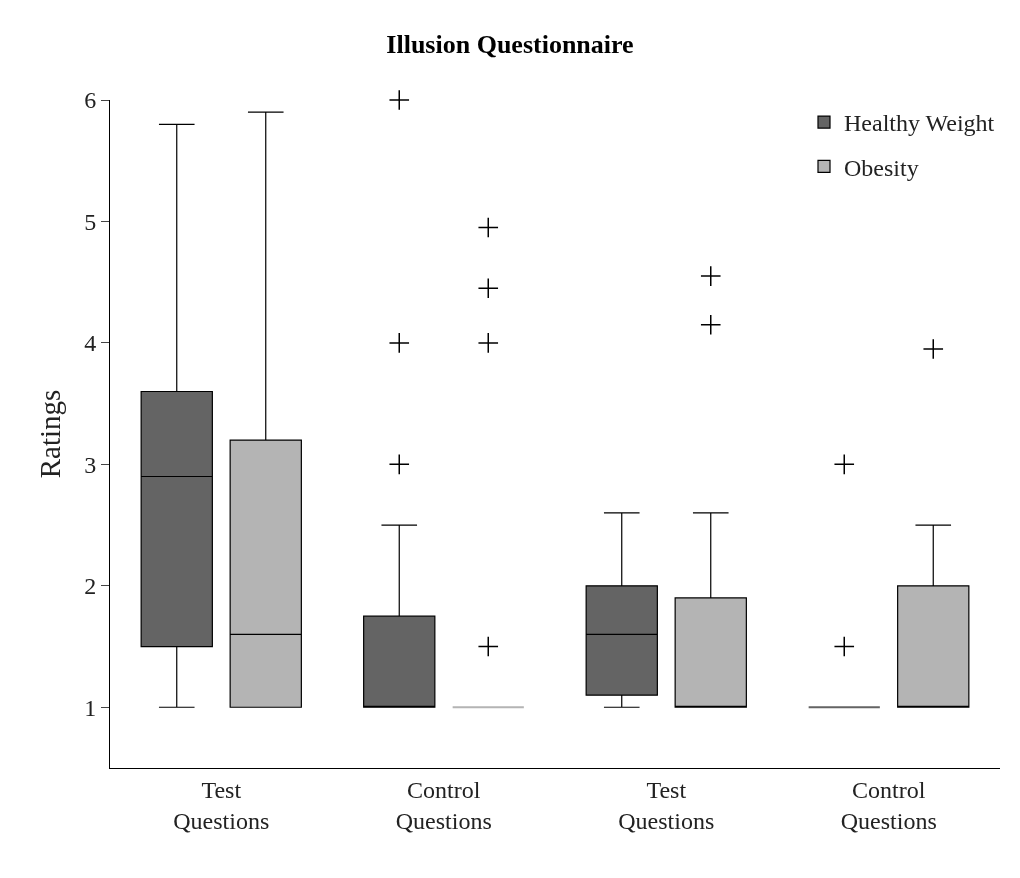 The height and width of the screenshot is (878, 1020). What do you see at coordinates (90, 707) in the screenshot?
I see `y-tick-label: 1` at bounding box center [90, 707].